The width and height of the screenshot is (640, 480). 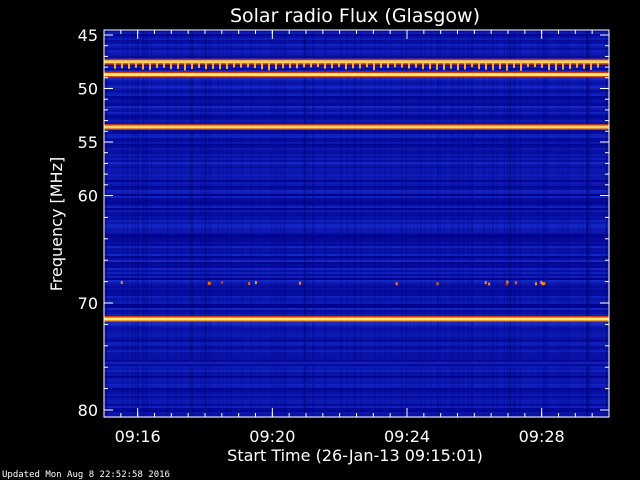 I want to click on frequency-band, so click(x=356, y=319).